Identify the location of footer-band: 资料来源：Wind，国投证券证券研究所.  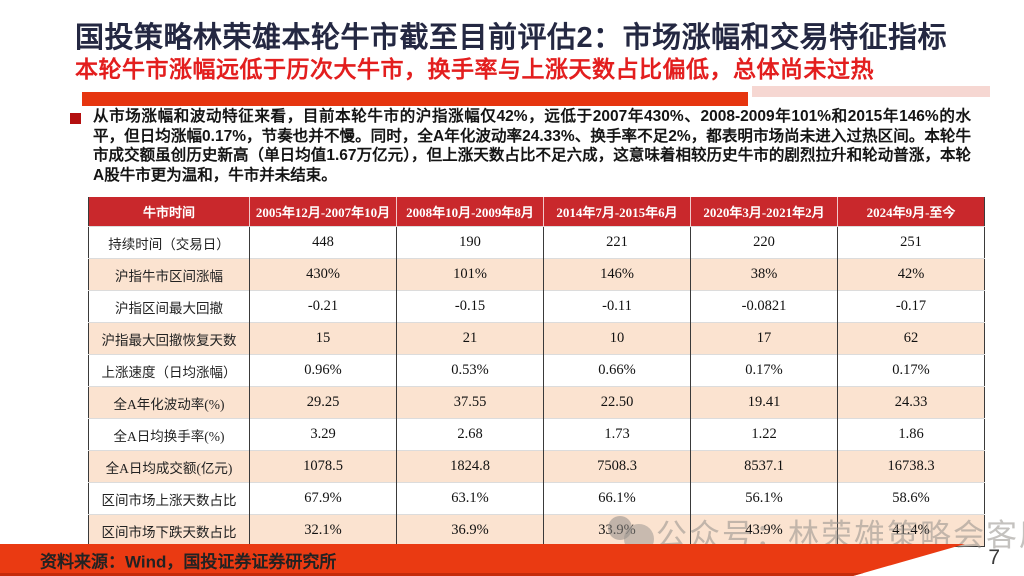
(482, 560).